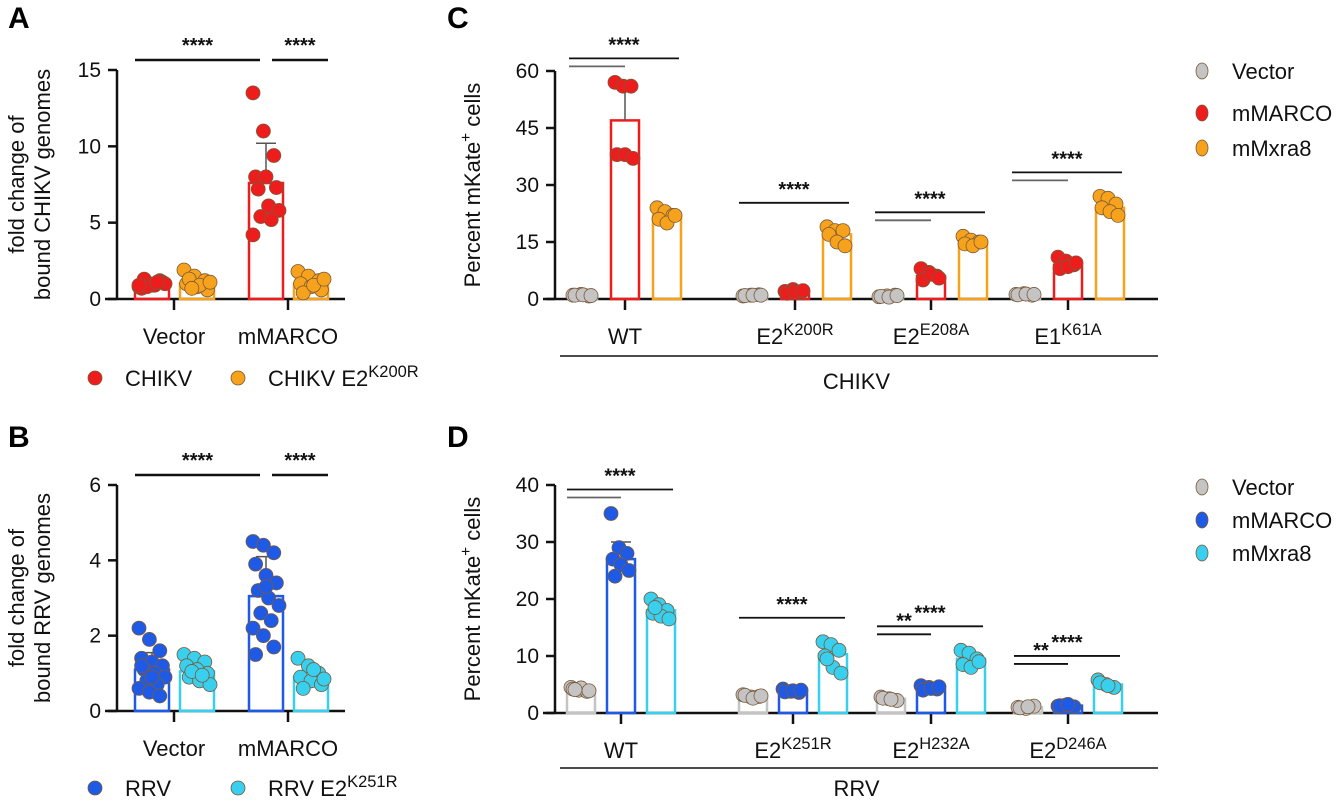 This screenshot has width=1344, height=804. What do you see at coordinates (1042, 750) in the screenshot?
I see `x-tick-label-text: E2` at bounding box center [1042, 750].